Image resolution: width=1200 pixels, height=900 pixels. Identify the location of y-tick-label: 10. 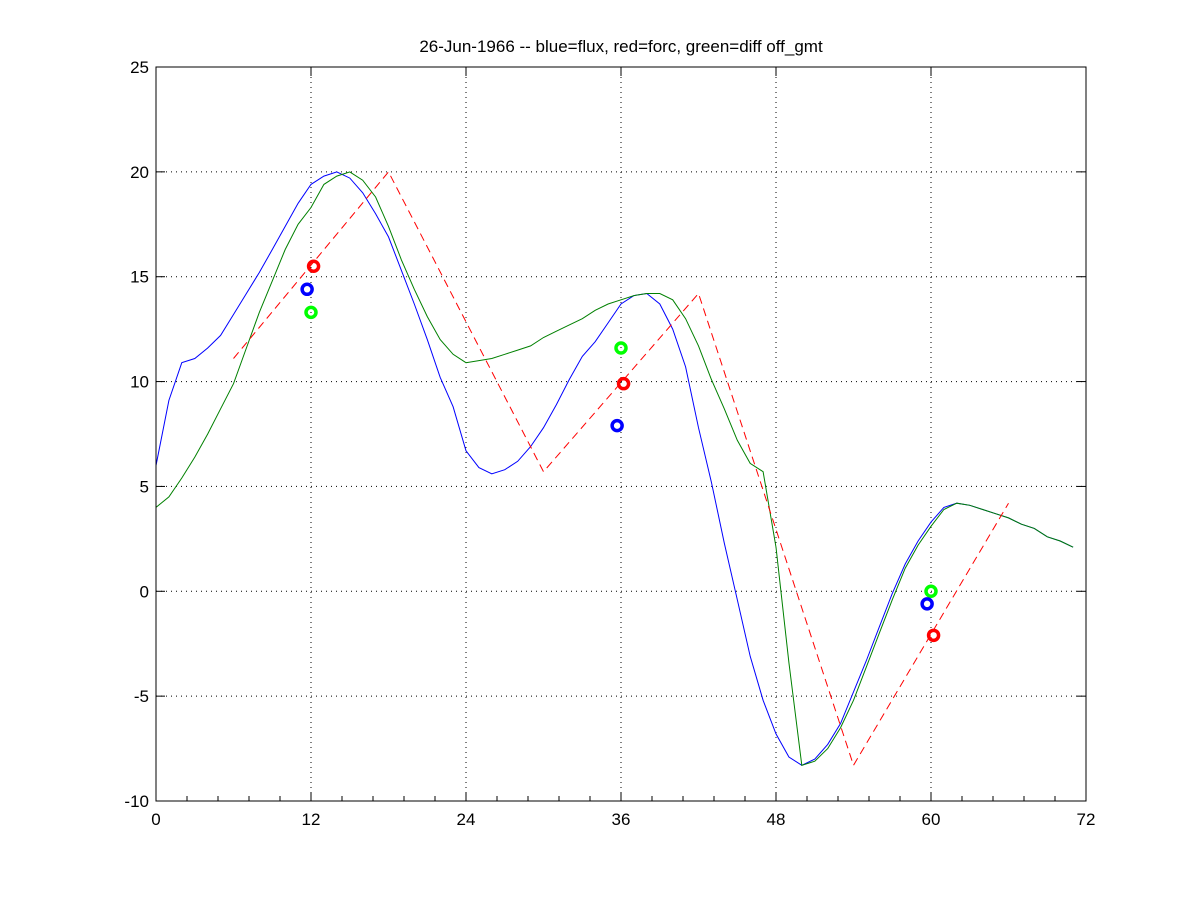
(139, 382).